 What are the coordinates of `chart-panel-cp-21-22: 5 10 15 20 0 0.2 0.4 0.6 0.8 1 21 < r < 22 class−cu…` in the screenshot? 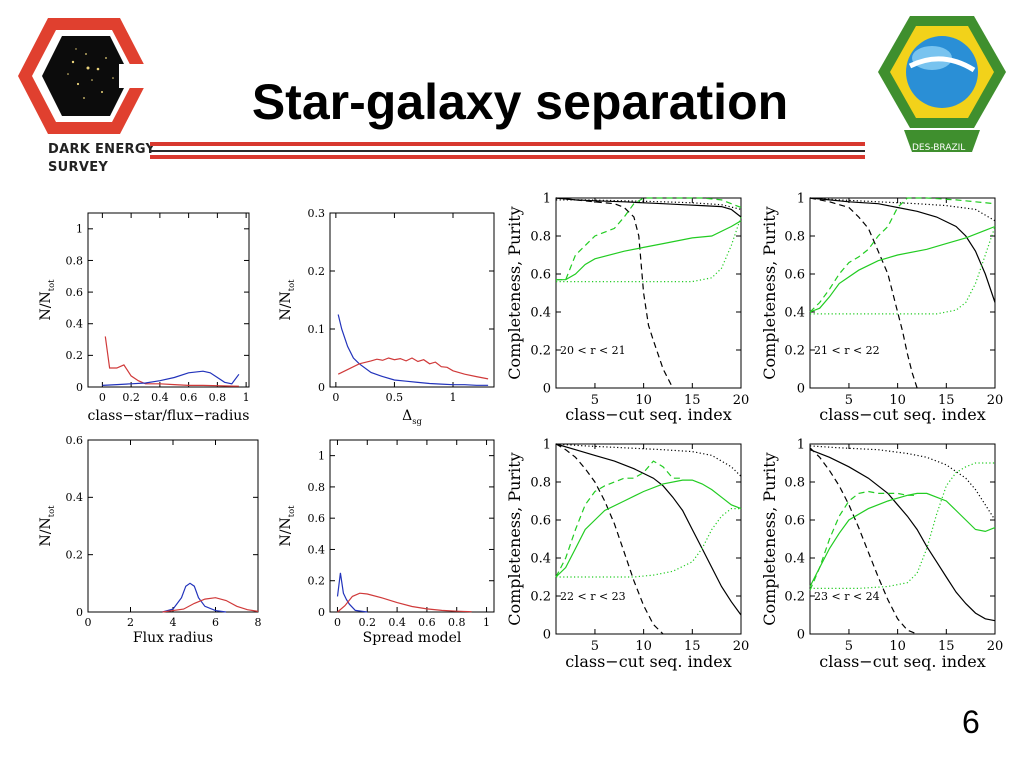 It's located at (881, 308).